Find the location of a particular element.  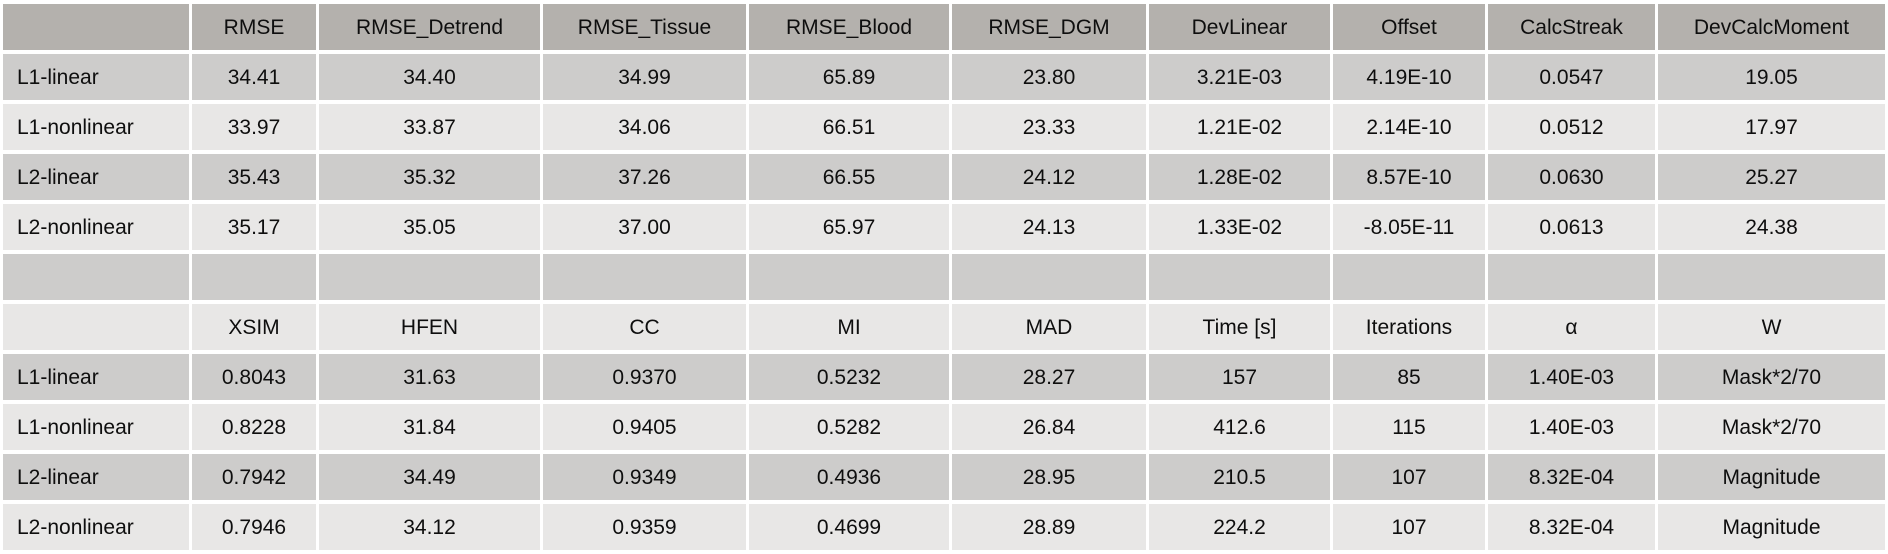

value-cell: 26.84 is located at coordinates (1049, 427).